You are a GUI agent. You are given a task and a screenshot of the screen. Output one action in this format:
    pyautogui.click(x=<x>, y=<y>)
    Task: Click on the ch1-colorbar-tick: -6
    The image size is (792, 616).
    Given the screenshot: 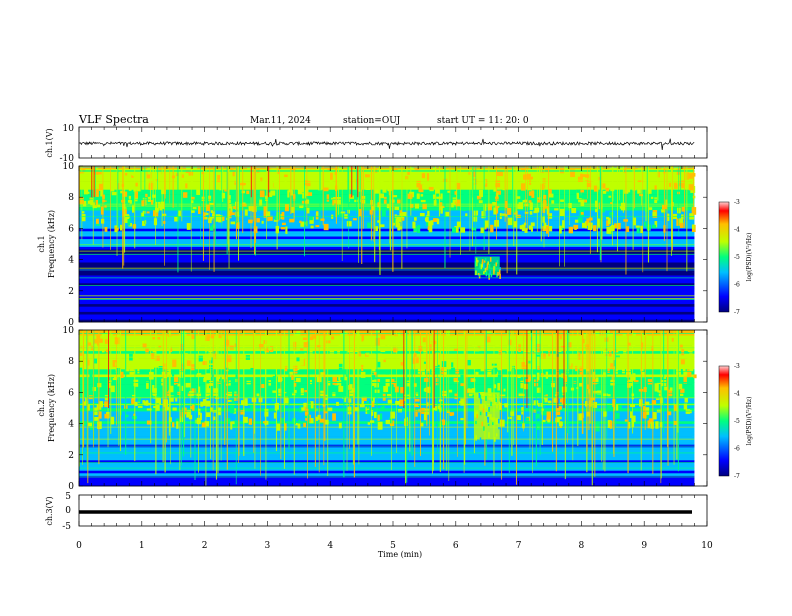 What is the action you would take?
    pyautogui.click(x=737, y=285)
    